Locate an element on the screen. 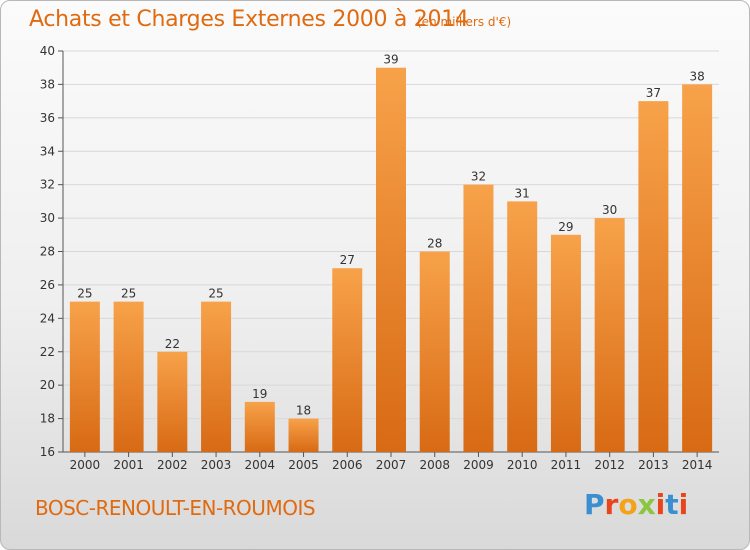 This screenshot has height=550, width=750. x-tick-label: 2003 is located at coordinates (216, 465).